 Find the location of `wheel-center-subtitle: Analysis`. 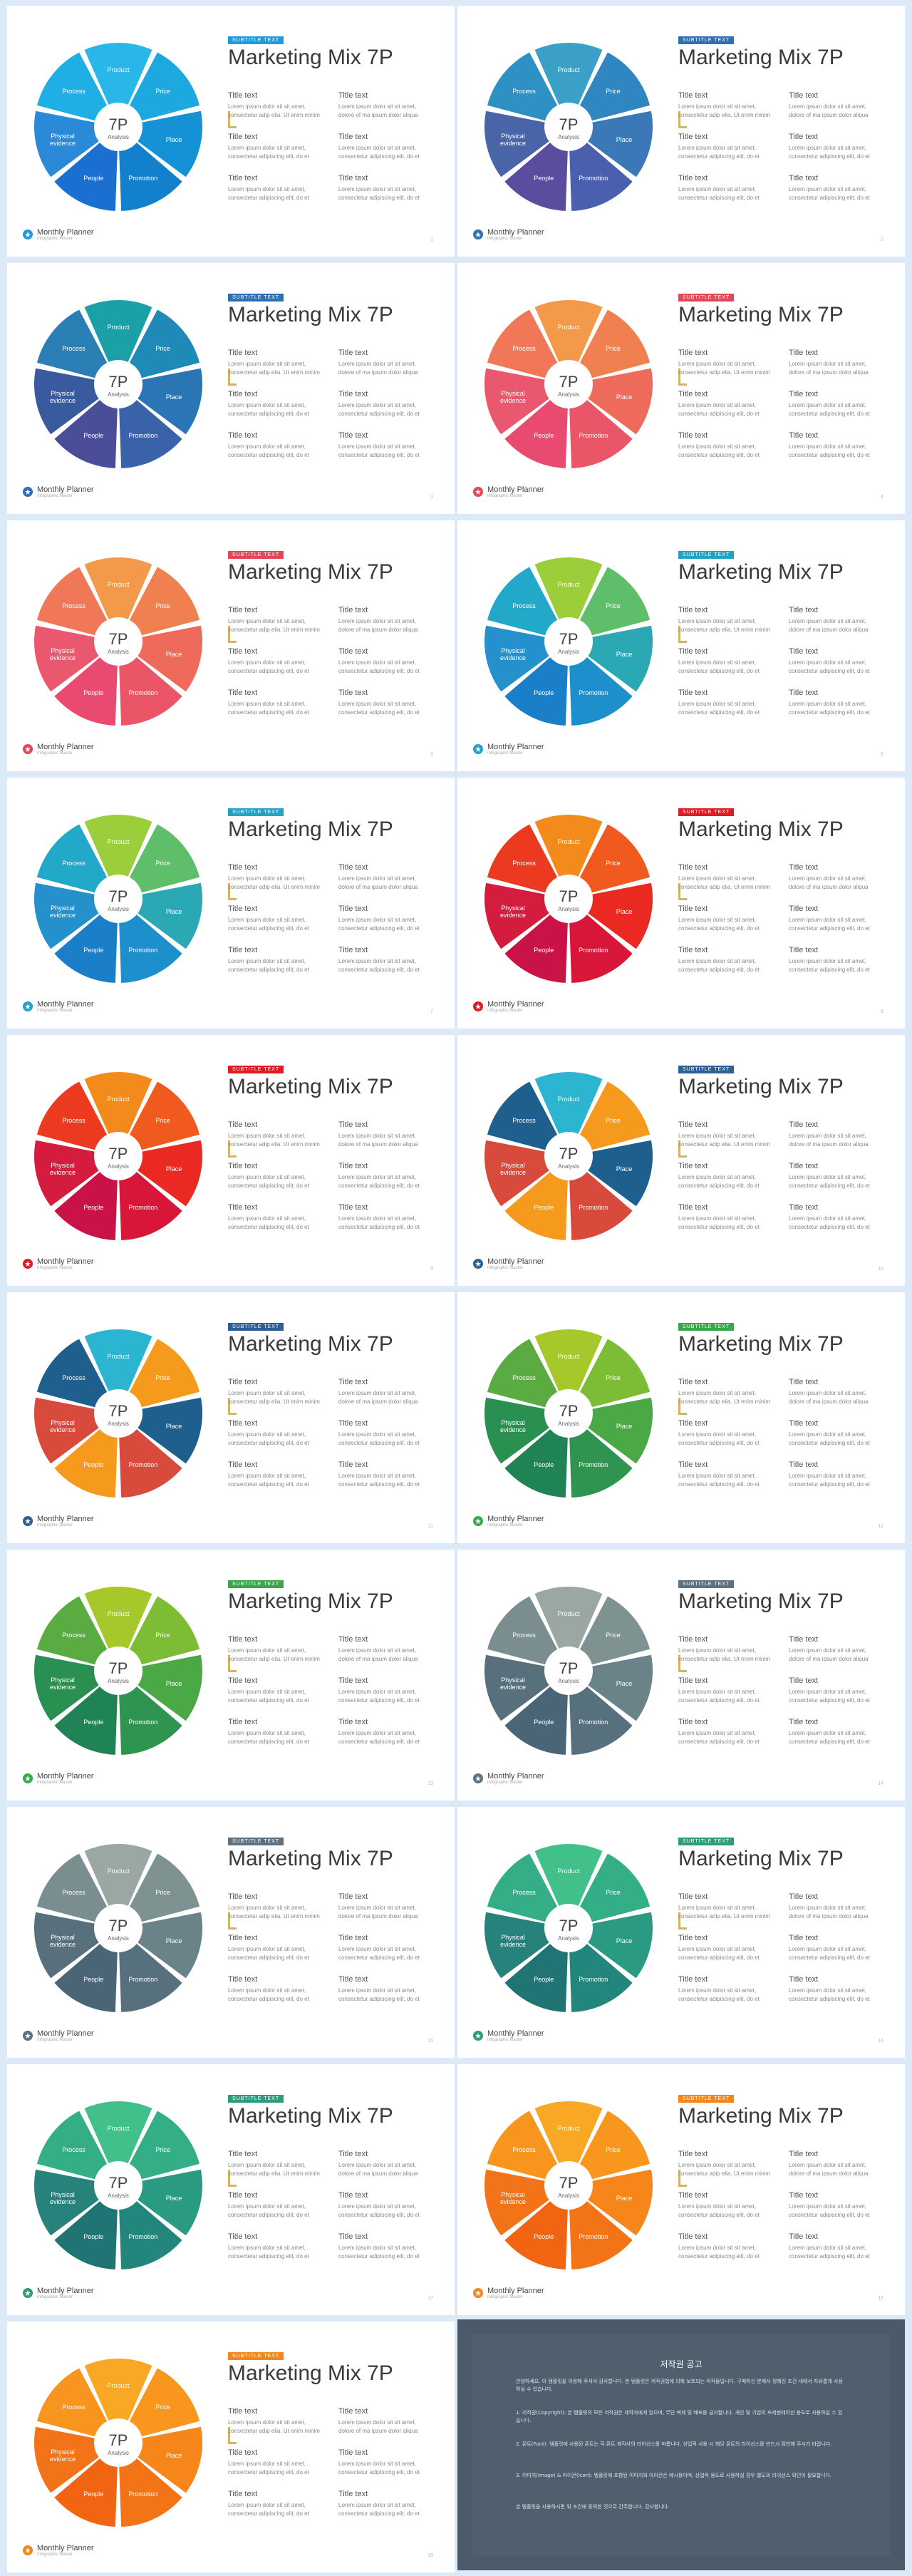

wheel-center-subtitle: Analysis is located at coordinates (568, 909).